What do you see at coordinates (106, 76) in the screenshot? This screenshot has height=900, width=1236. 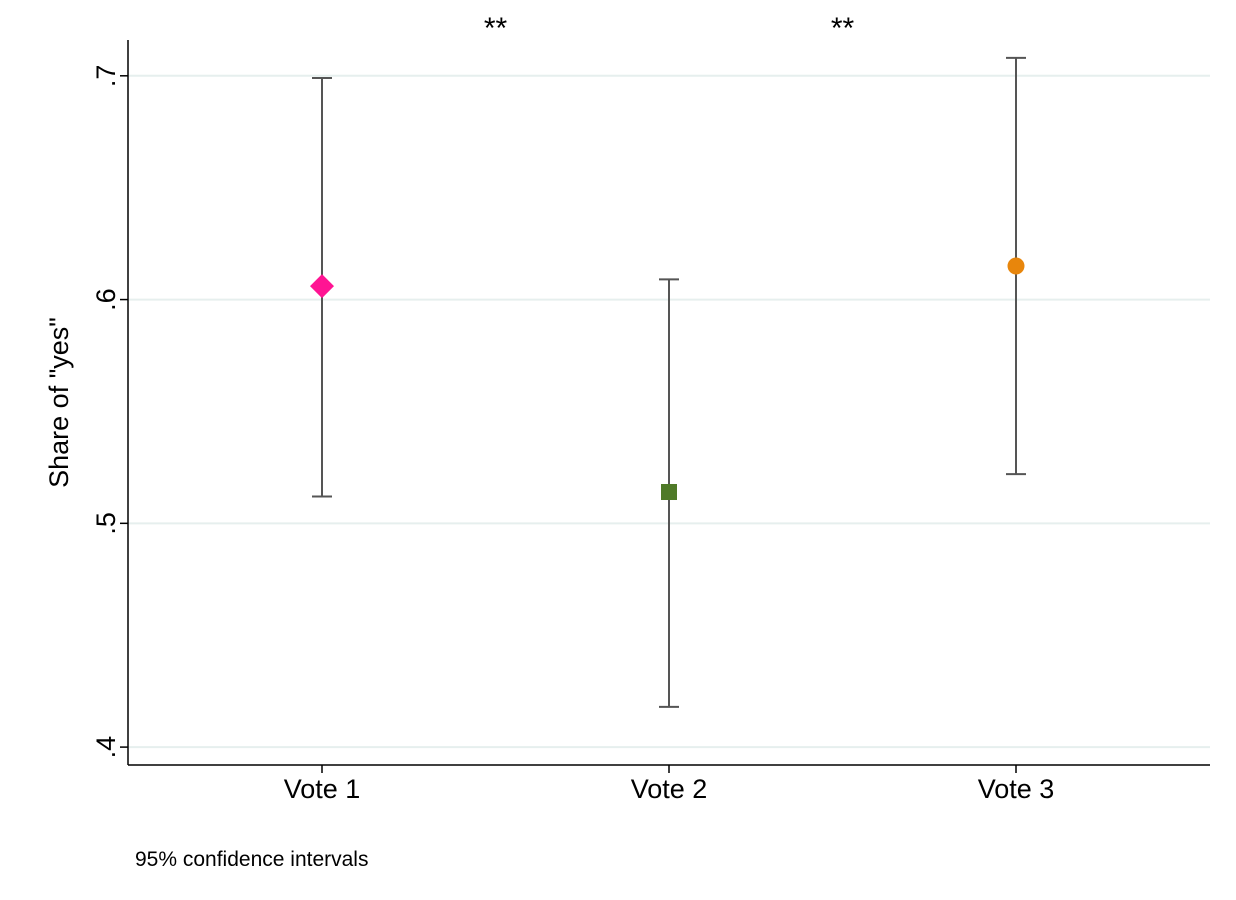 I see `y-tick-label: .7` at bounding box center [106, 76].